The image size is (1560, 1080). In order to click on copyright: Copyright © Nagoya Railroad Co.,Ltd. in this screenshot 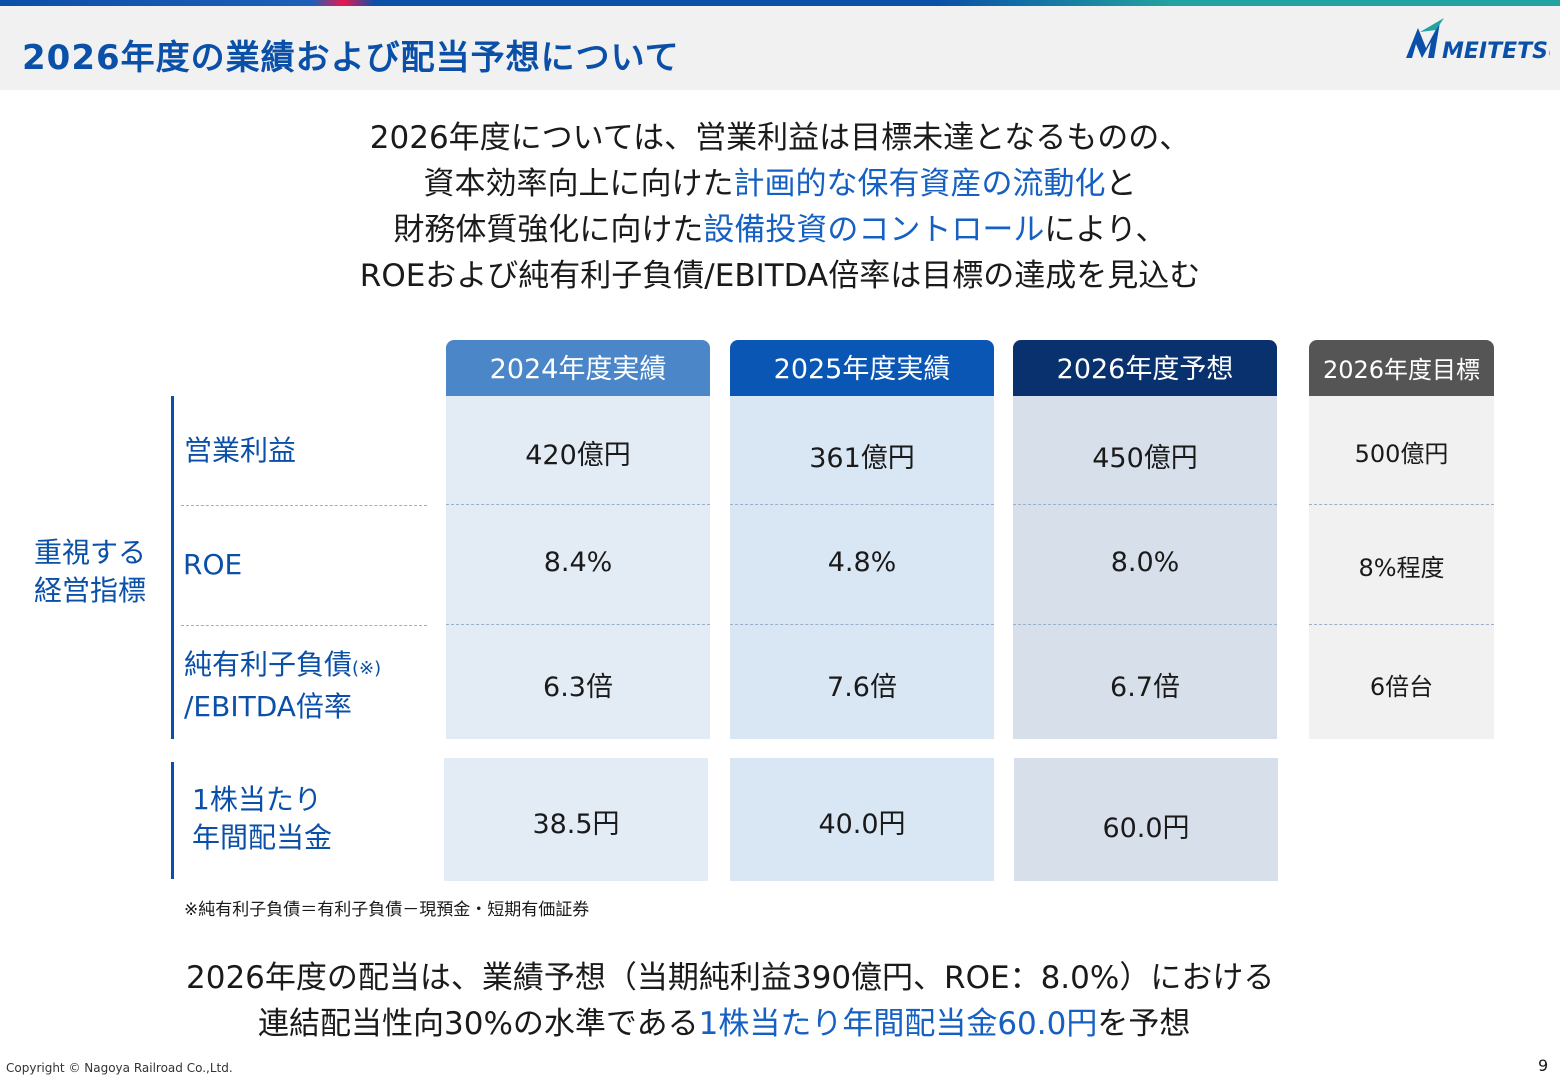, I will do `click(119, 1068)`.